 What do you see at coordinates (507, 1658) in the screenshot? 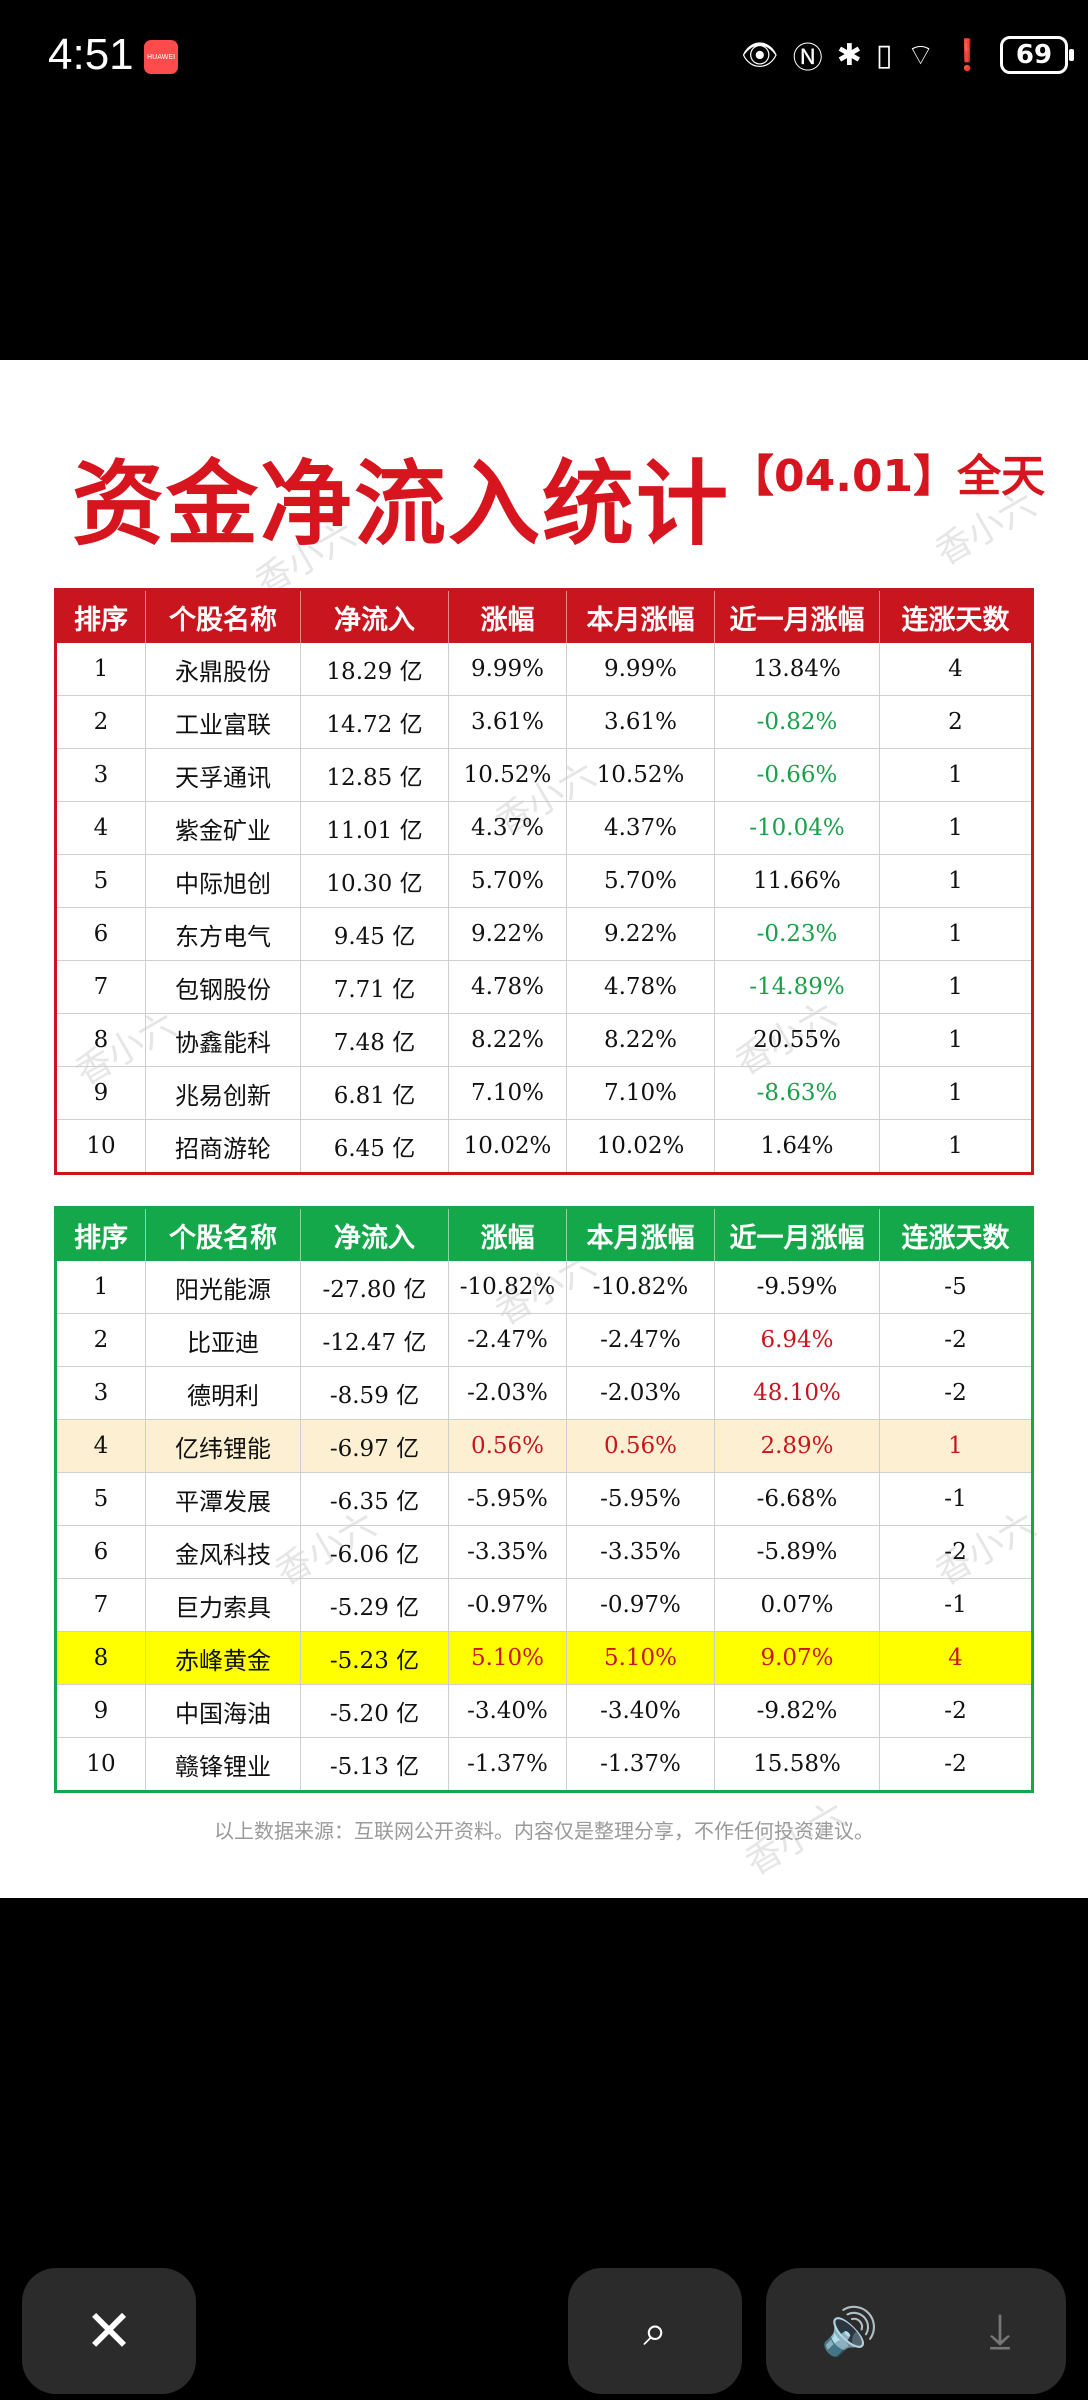
I see `table-cell: 5.10%` at bounding box center [507, 1658].